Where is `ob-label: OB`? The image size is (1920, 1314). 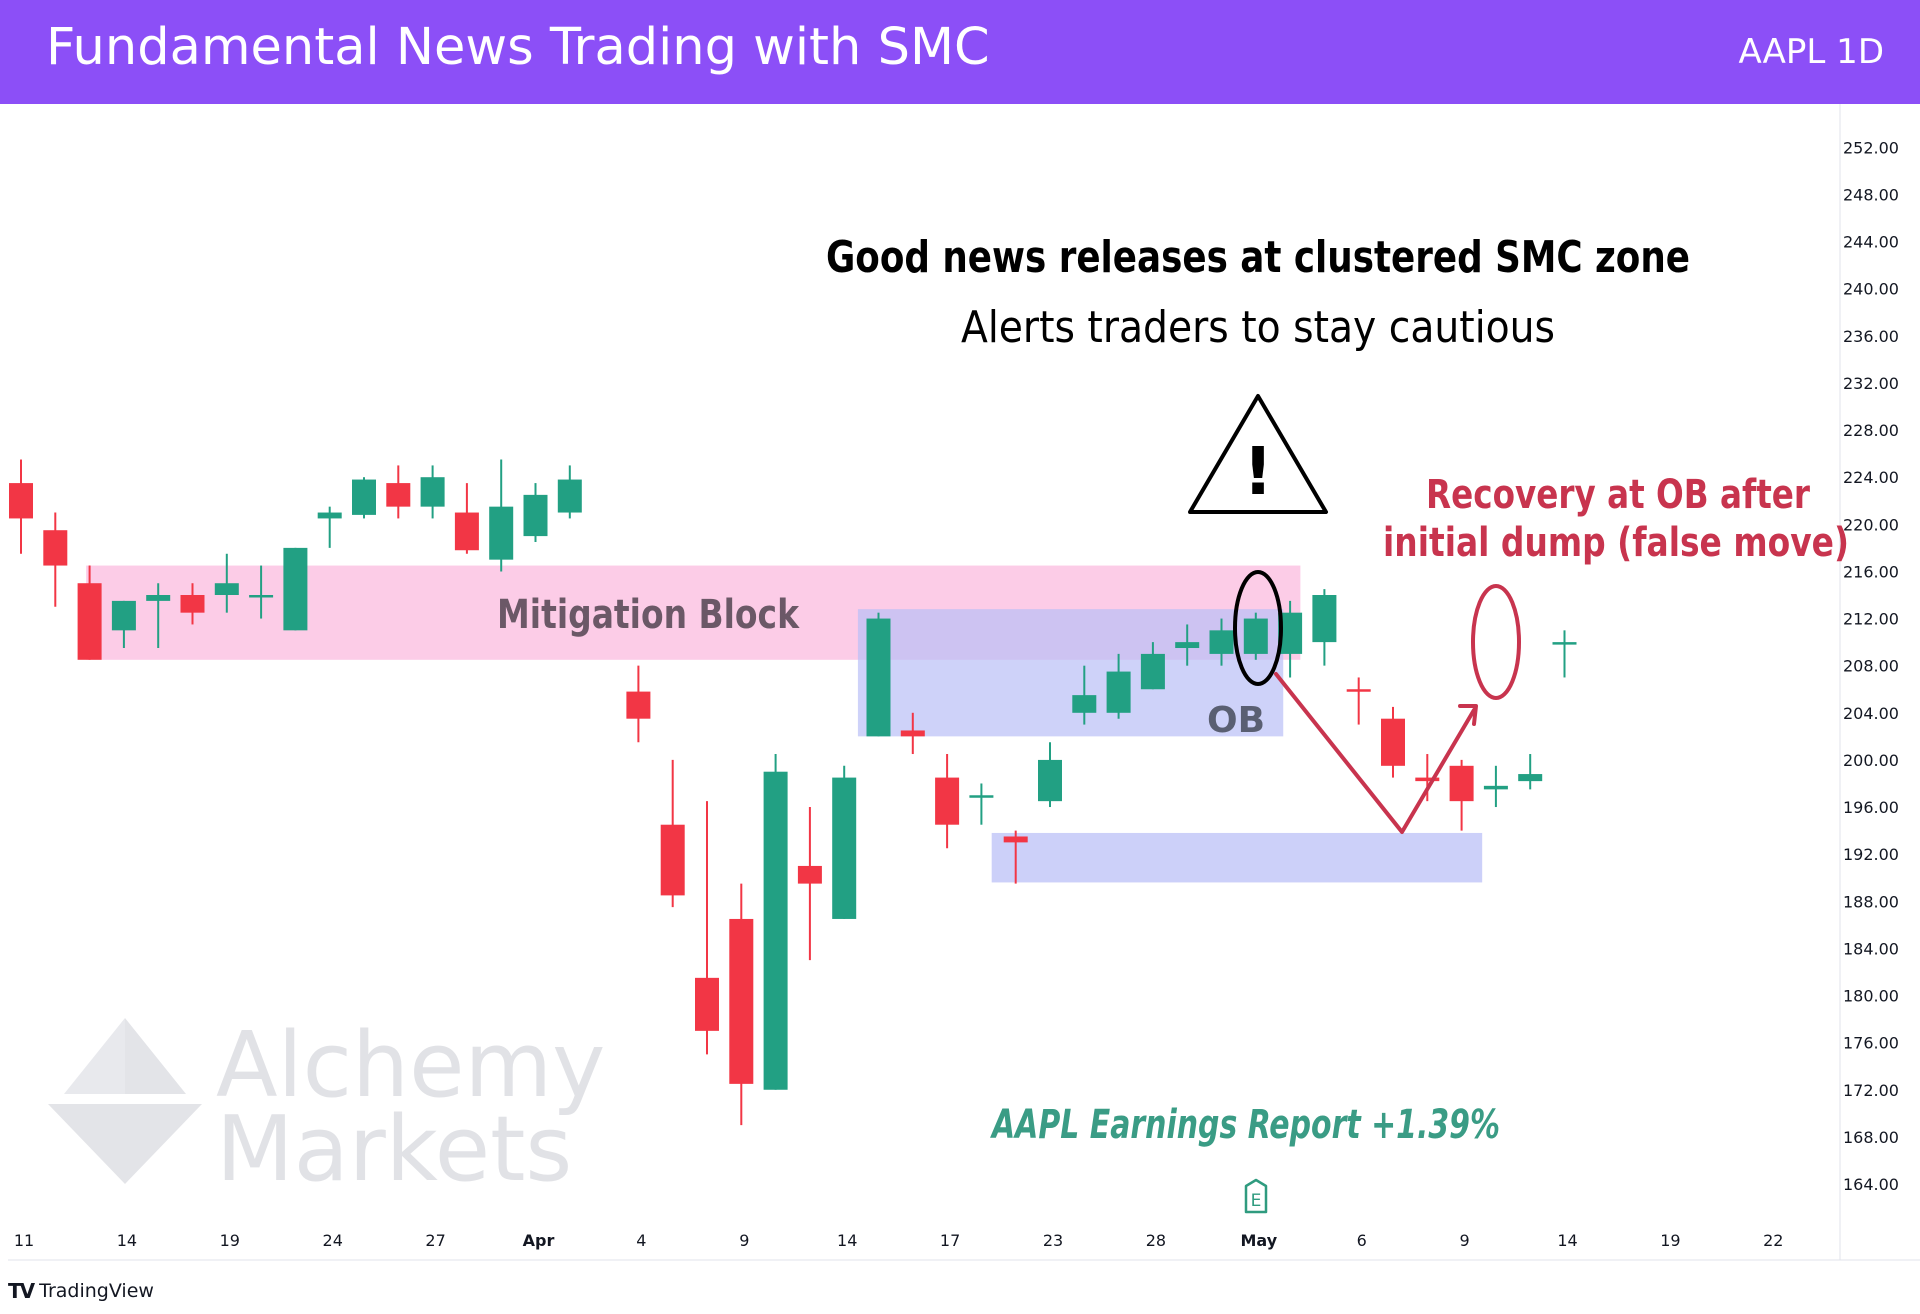
ob-label: OB is located at coordinates (1236, 720).